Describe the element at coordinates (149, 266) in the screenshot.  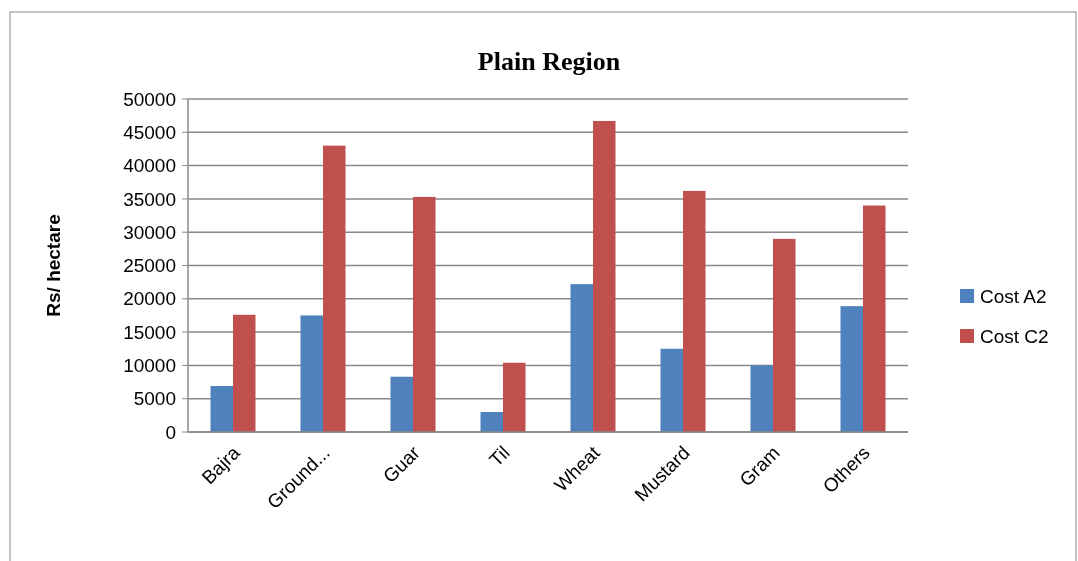
I see `y-tick-label: 25000` at that location.